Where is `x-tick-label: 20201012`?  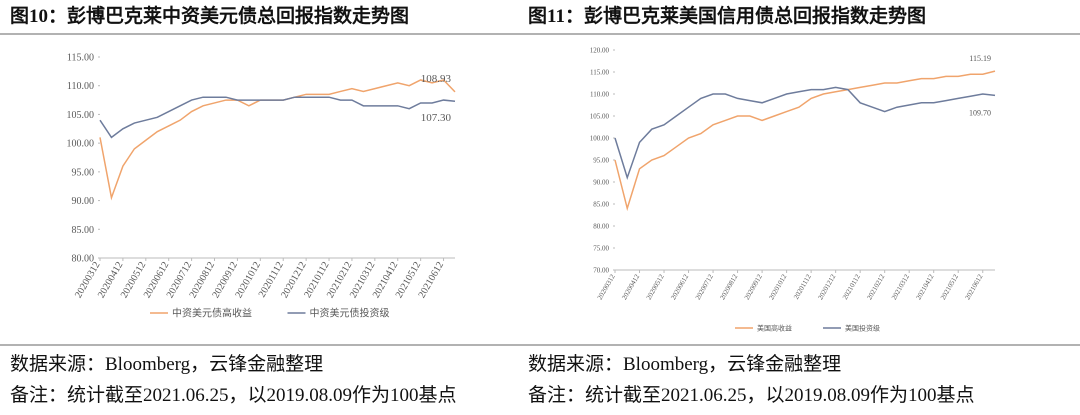
x-tick-label: 20201012 is located at coordinates (777, 287).